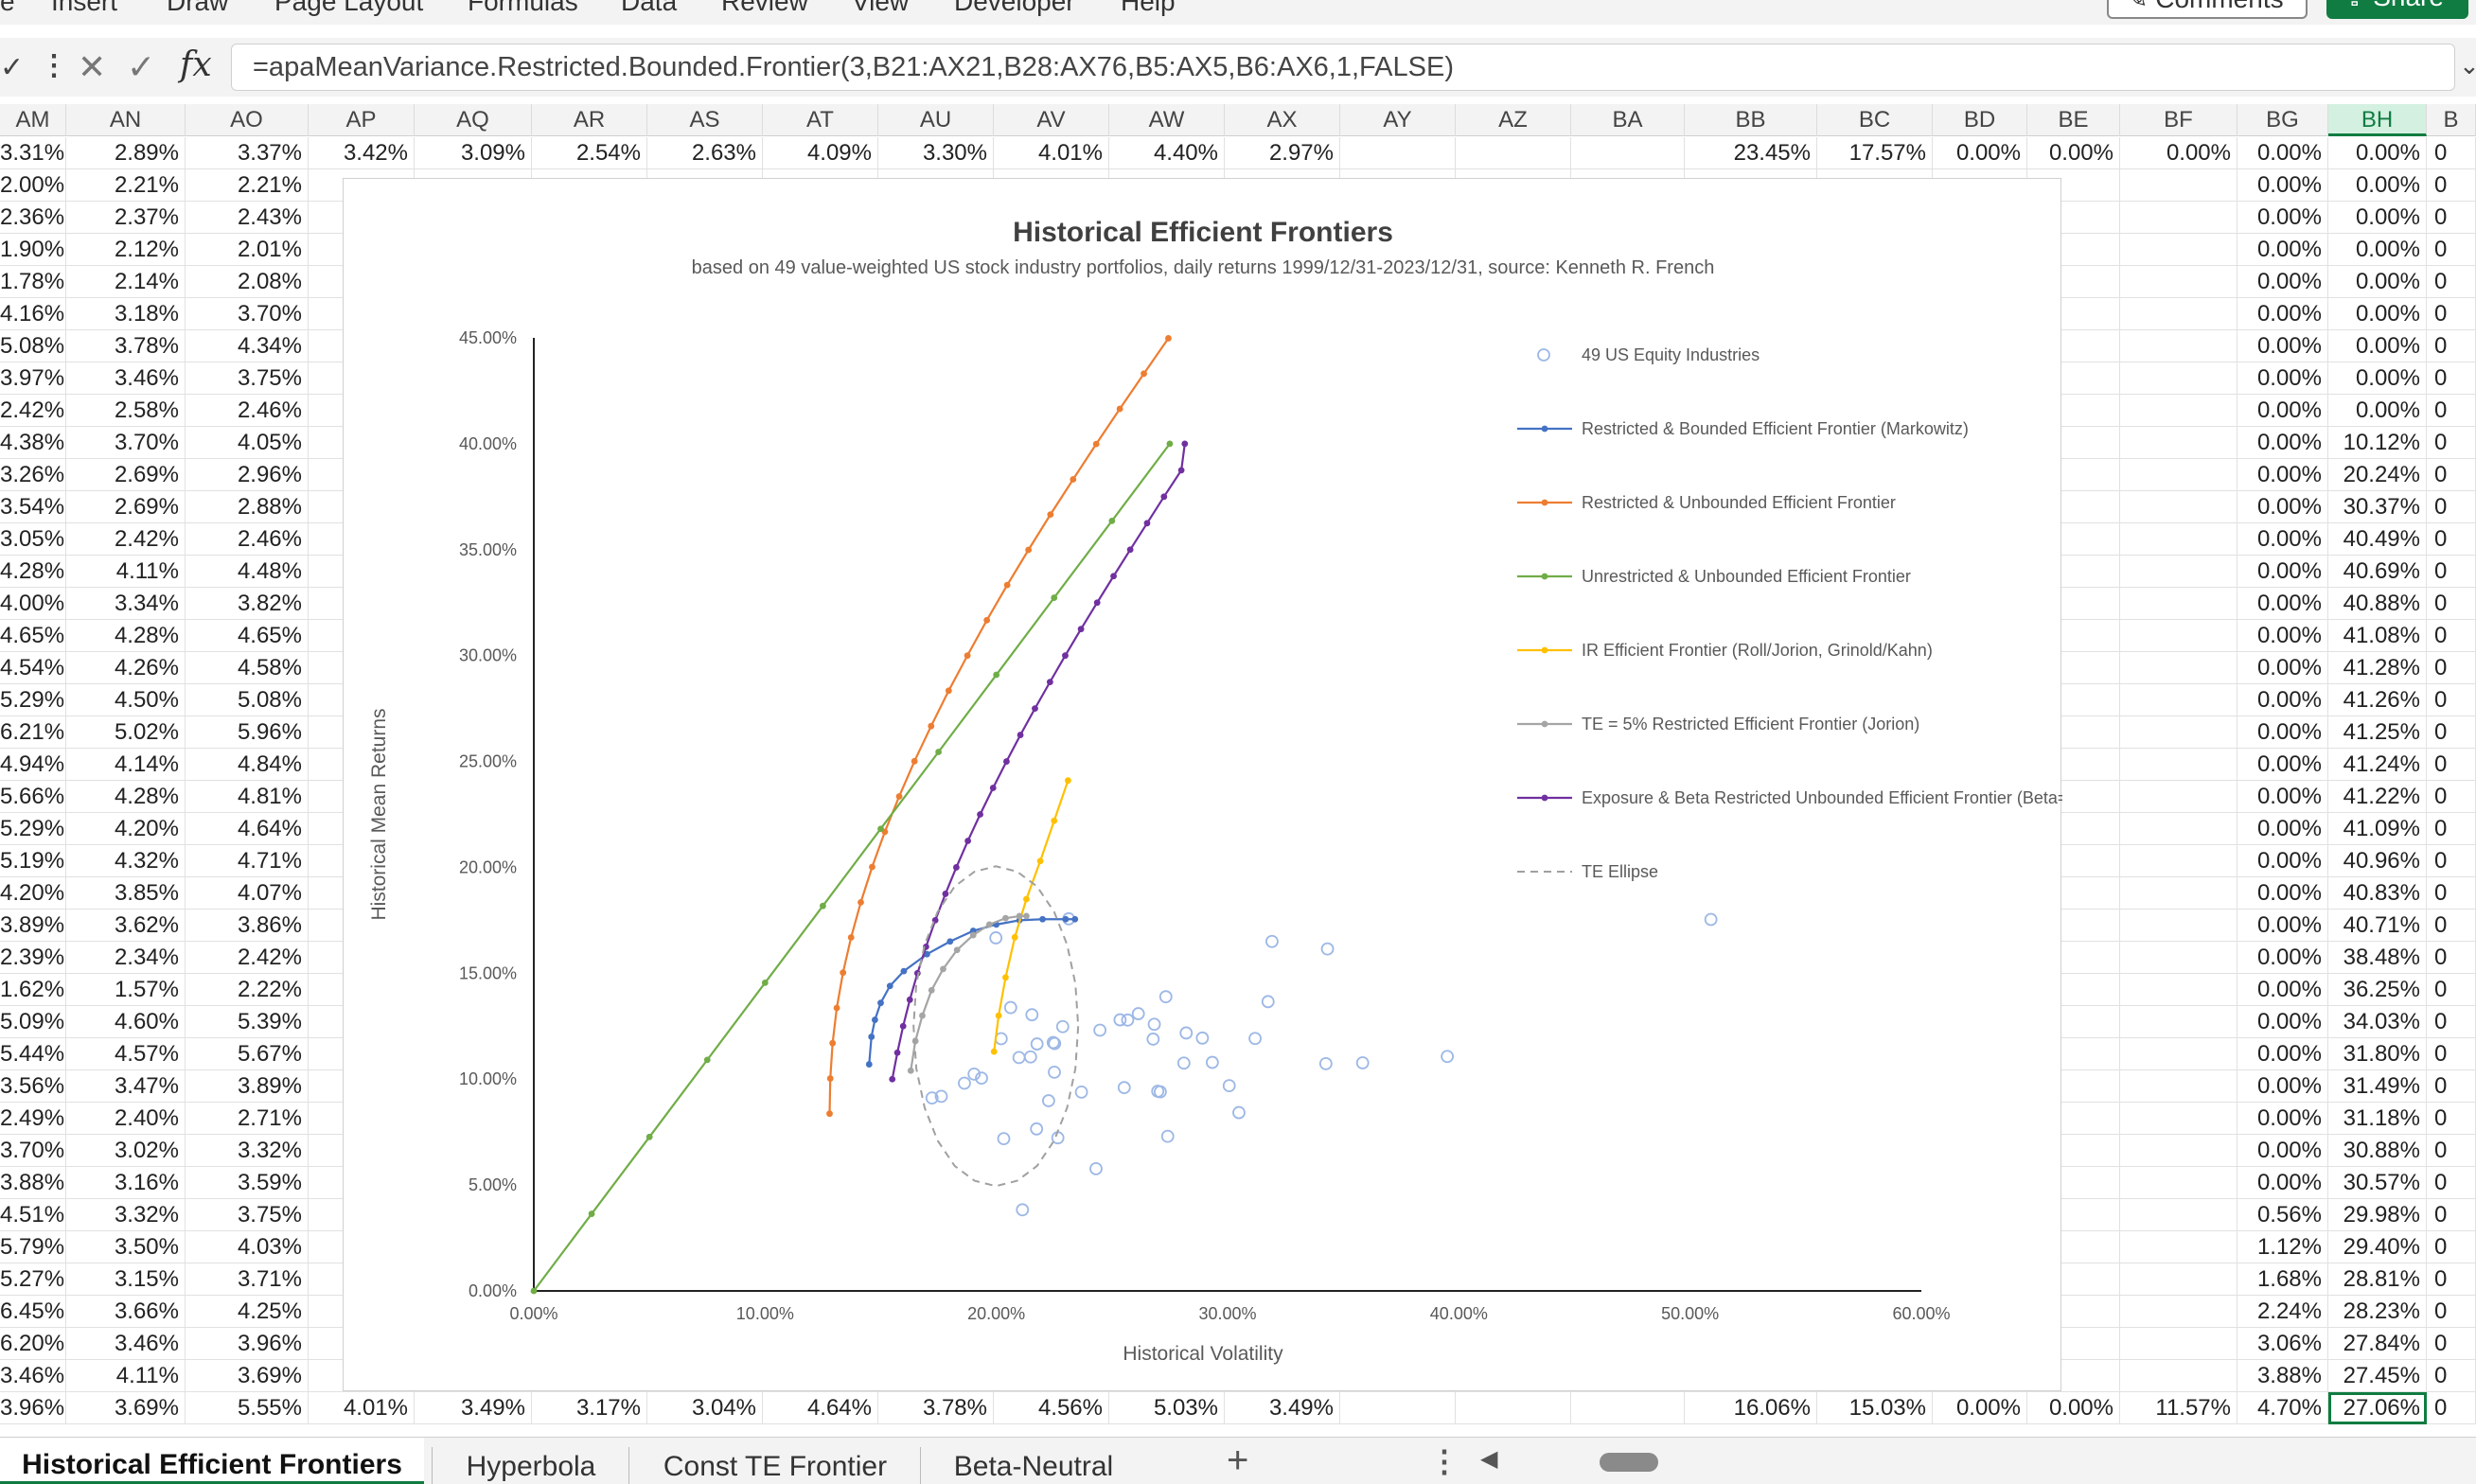 Image resolution: width=2476 pixels, height=1484 pixels. I want to click on cell-ao: 4.65%, so click(247, 636).